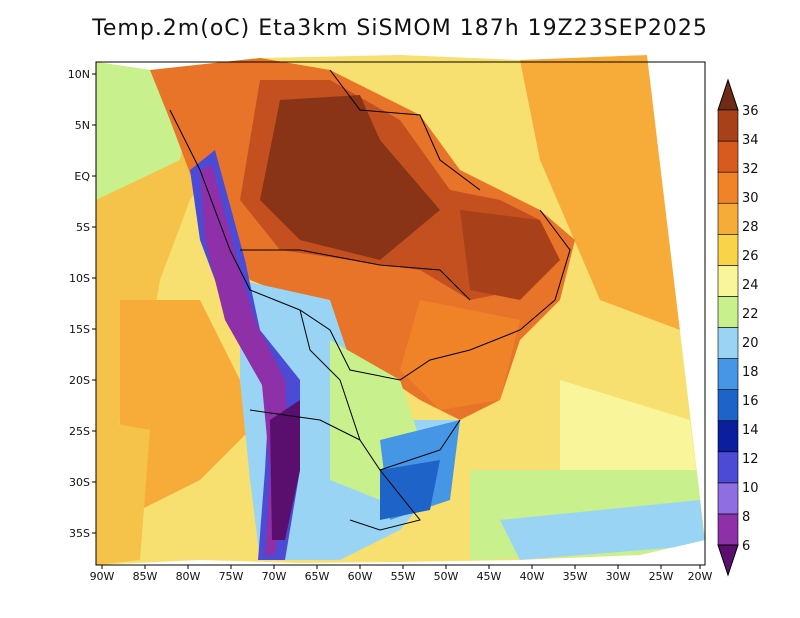 The image size is (800, 618). What do you see at coordinates (94, 303) in the screenshot?
I see `lat-axis` at bounding box center [94, 303].